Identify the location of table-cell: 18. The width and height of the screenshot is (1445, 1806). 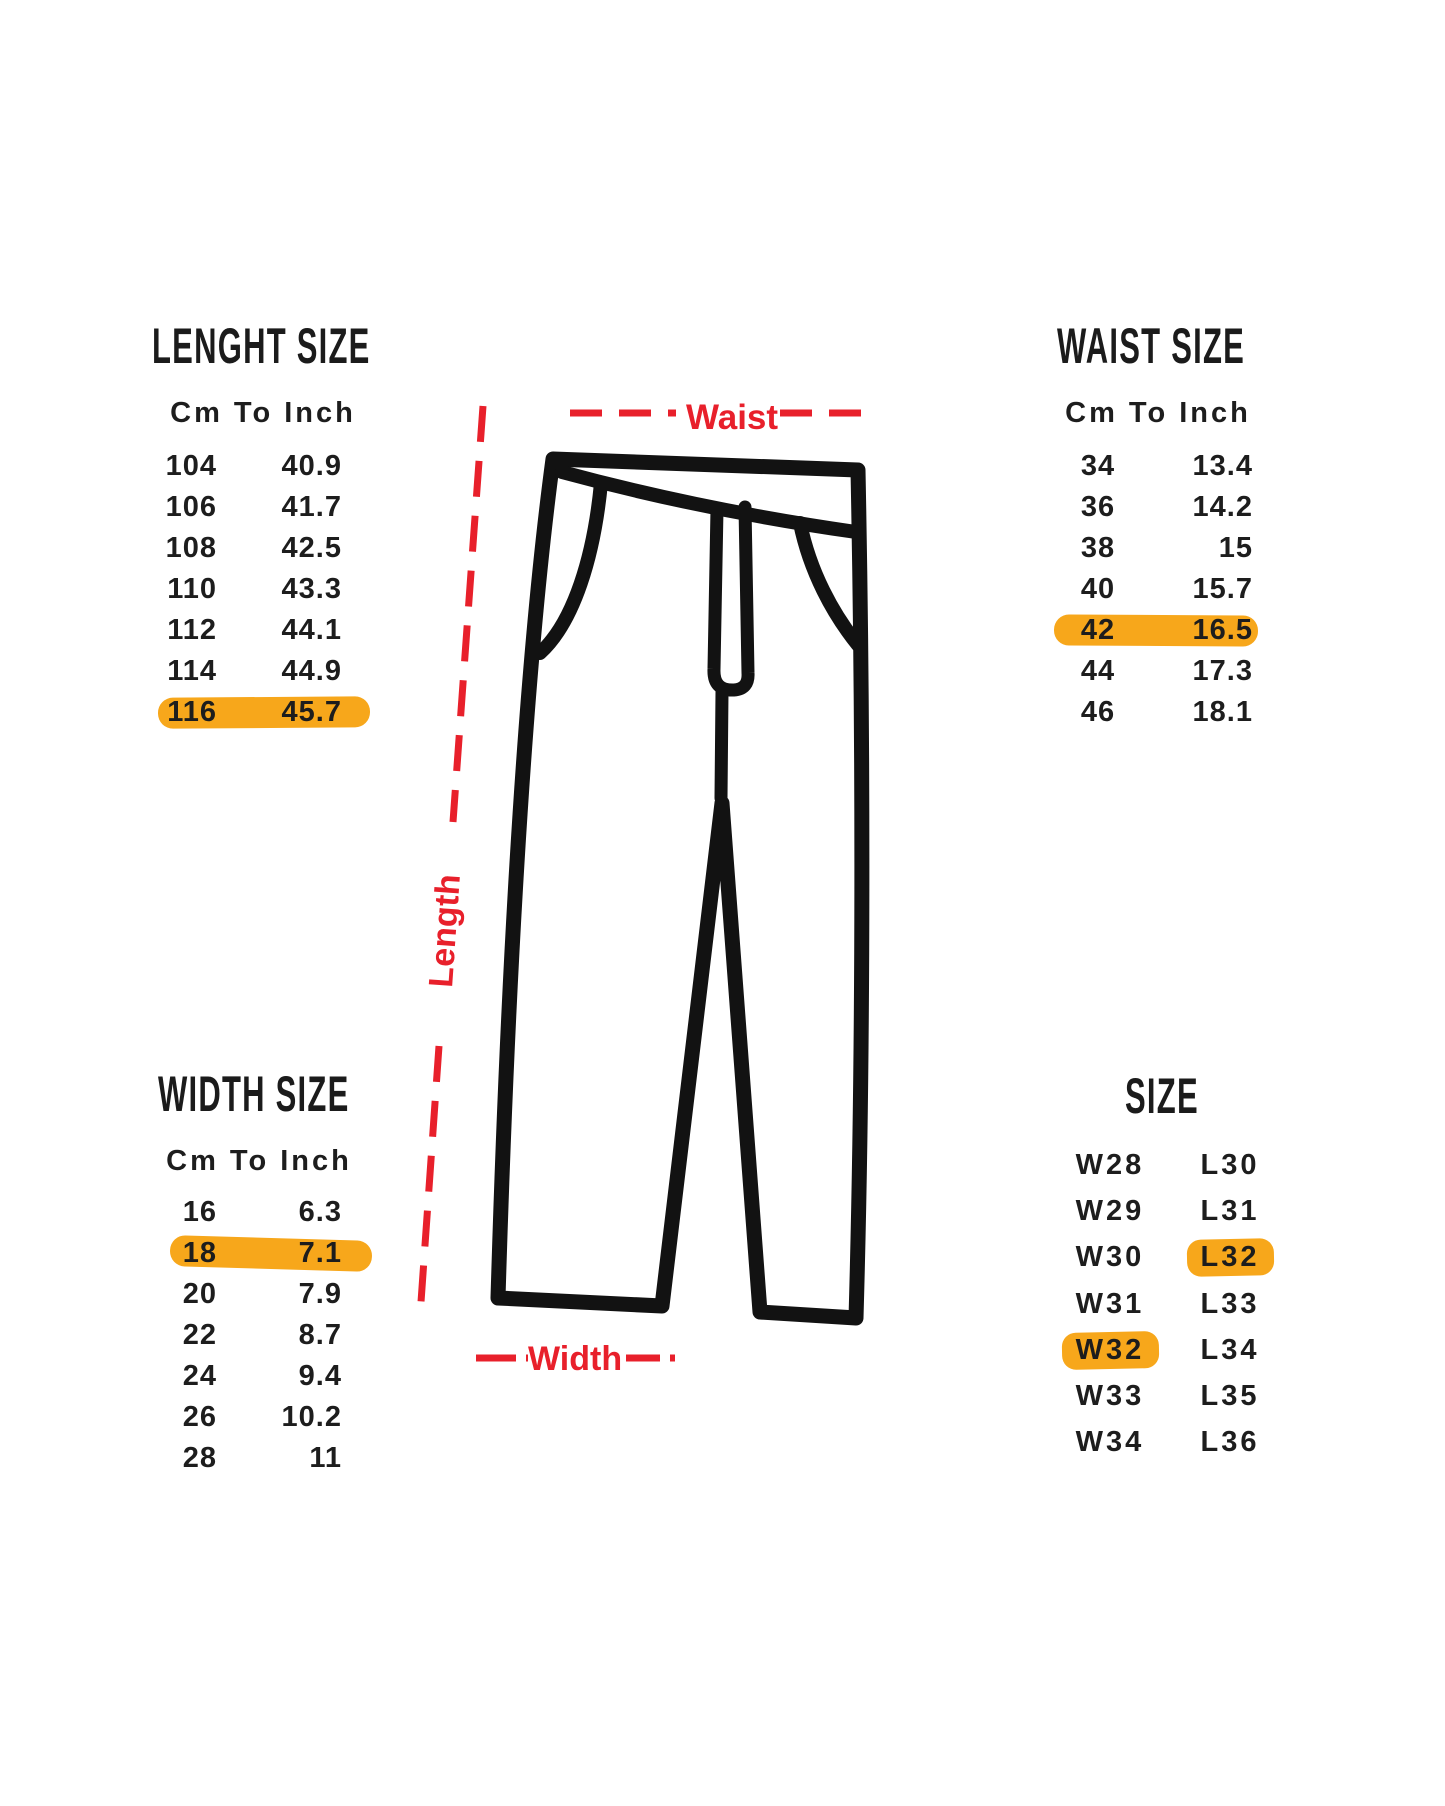
(199, 1253).